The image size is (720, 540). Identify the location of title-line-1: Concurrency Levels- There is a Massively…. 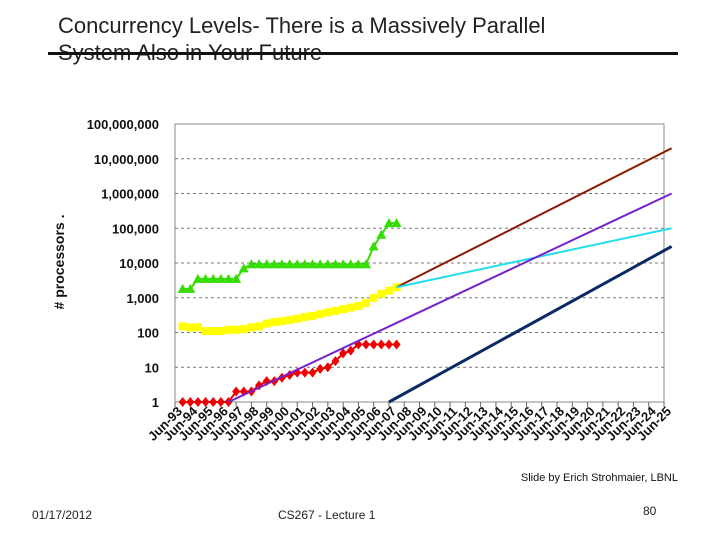
(302, 25).